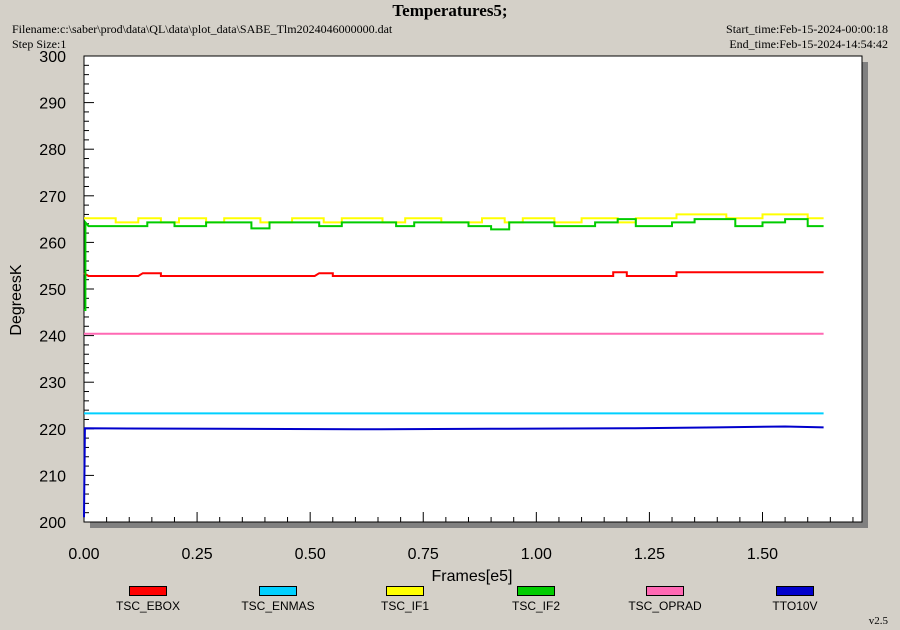  Describe the element at coordinates (52, 104) in the screenshot. I see `y-tick-label: 290` at that location.